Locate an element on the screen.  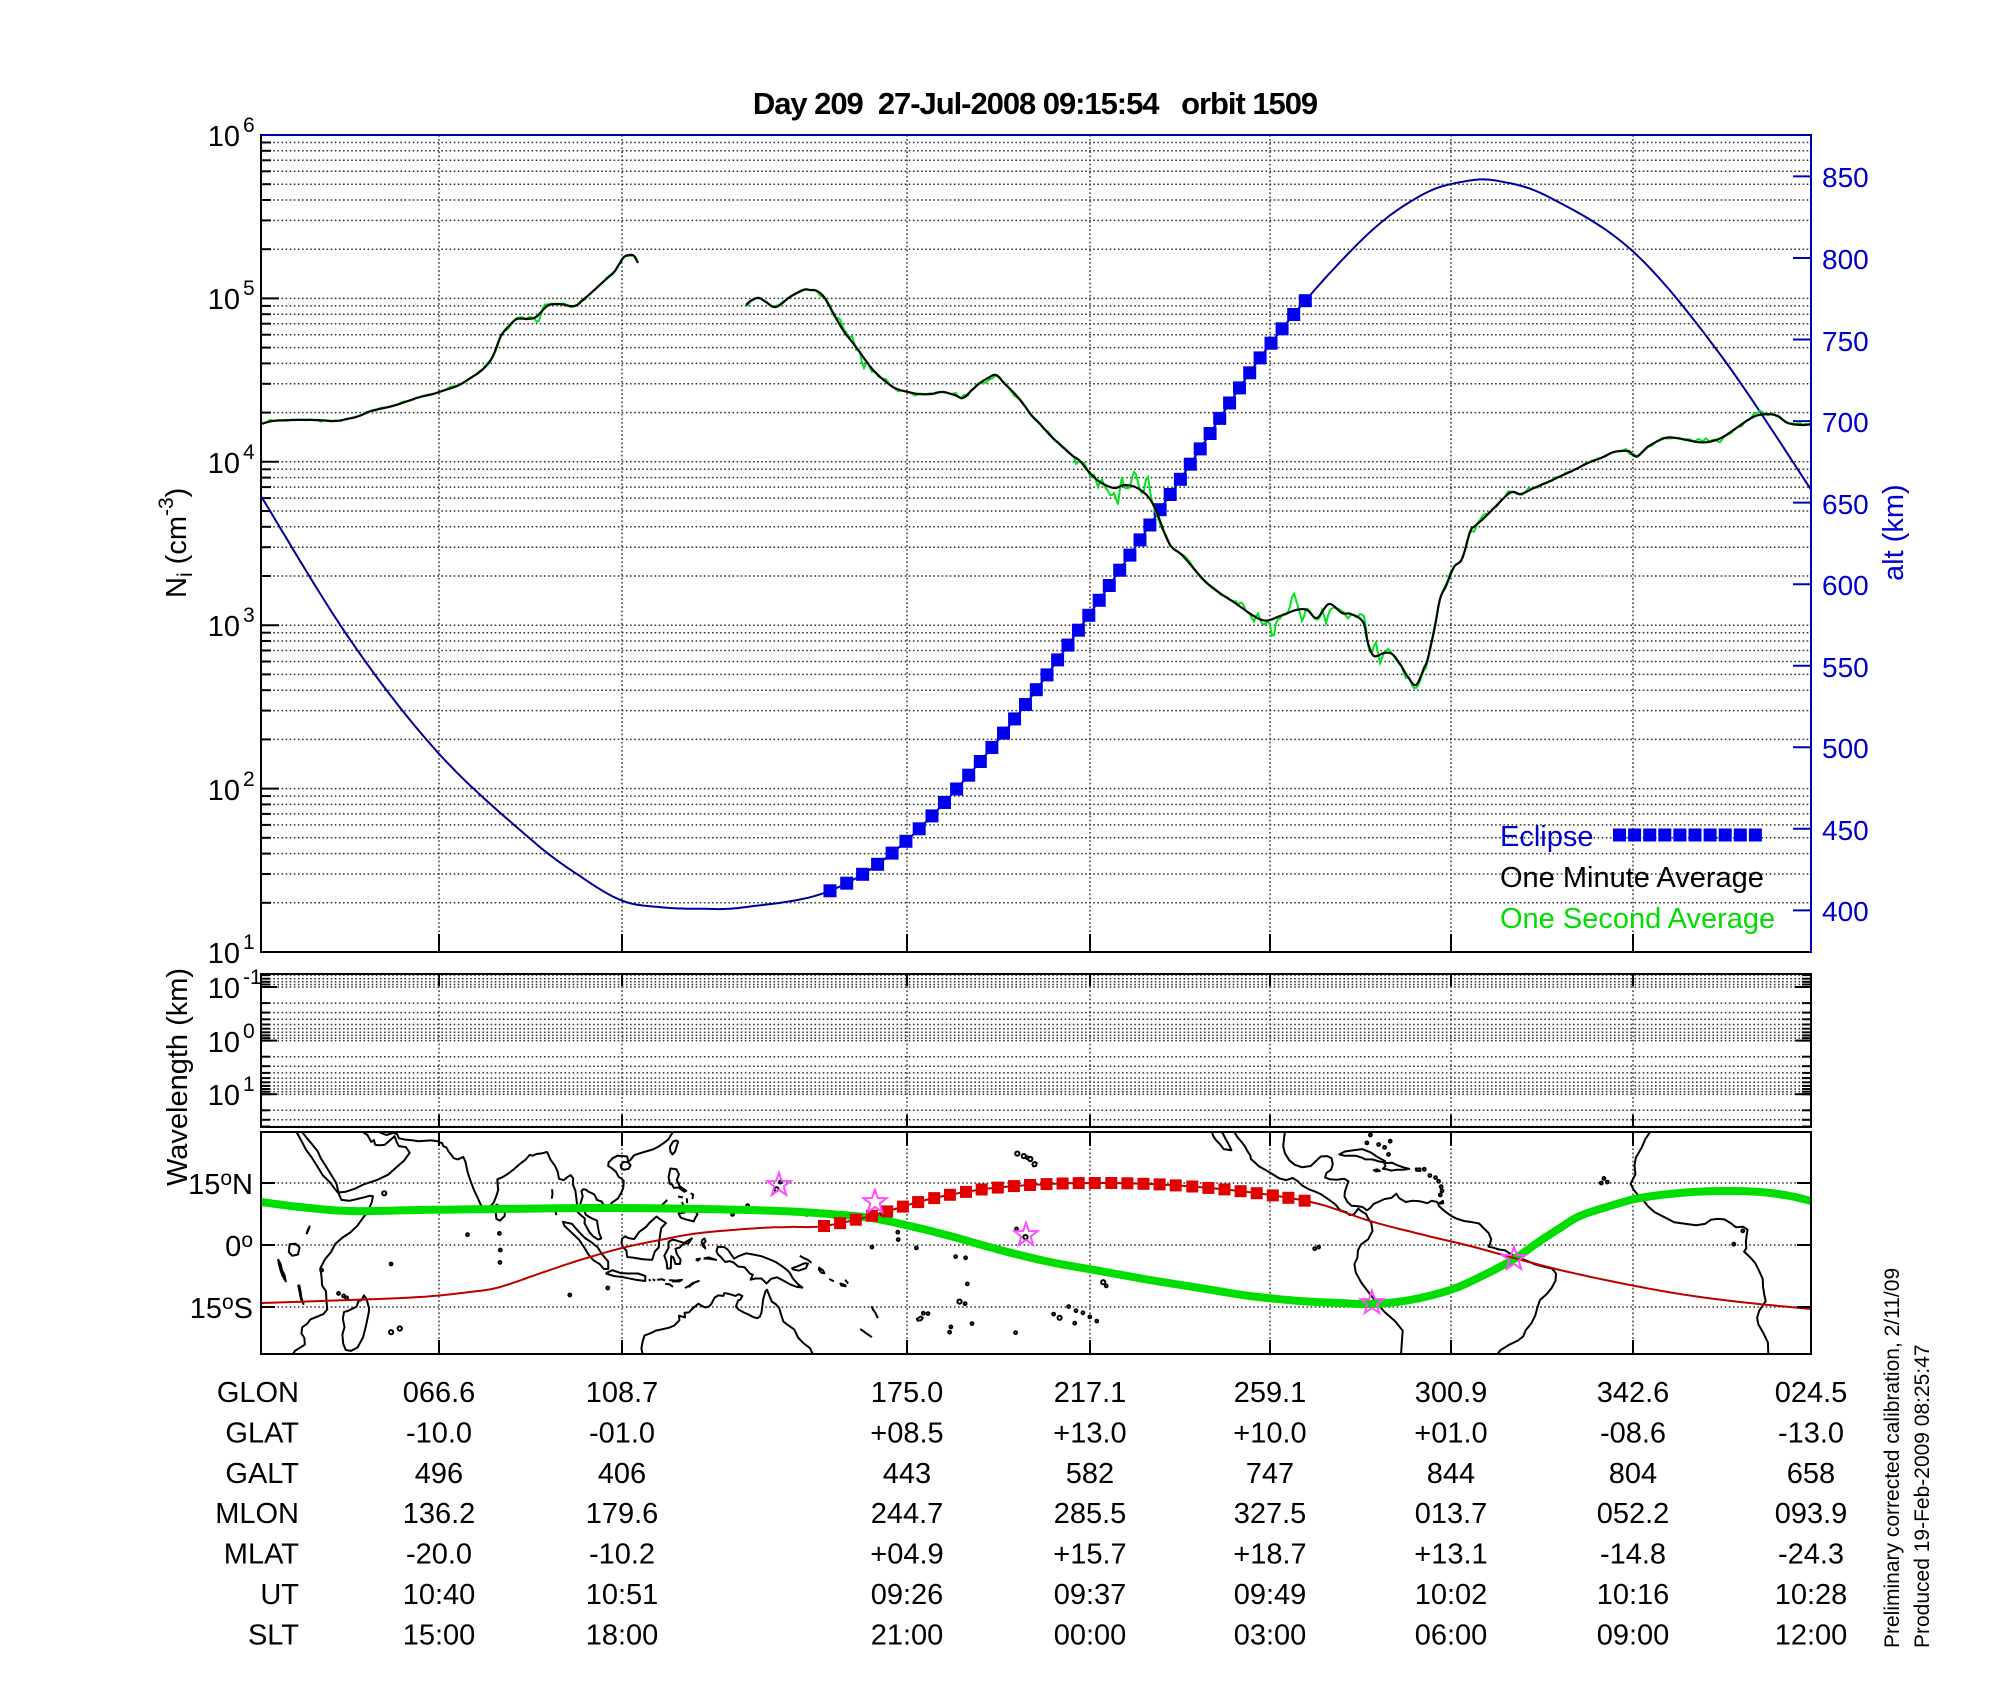
svg-text: 259.1 is located at coordinates (1270, 1393).